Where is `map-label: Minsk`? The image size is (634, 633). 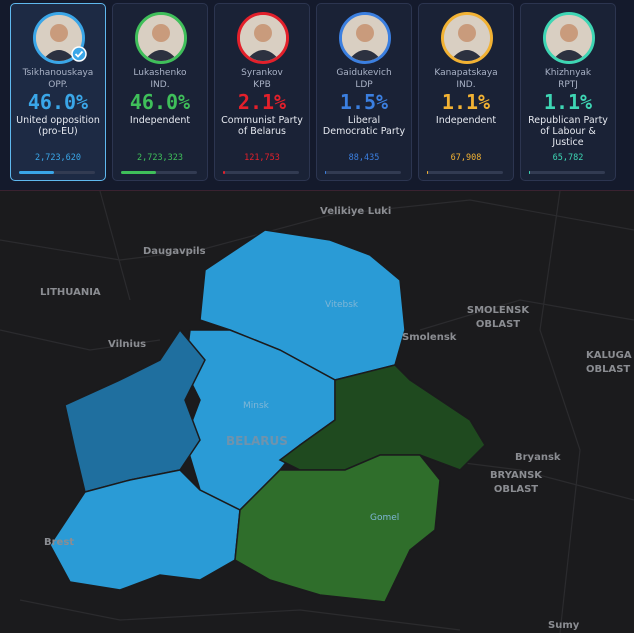
map-label: Minsk is located at coordinates (256, 406).